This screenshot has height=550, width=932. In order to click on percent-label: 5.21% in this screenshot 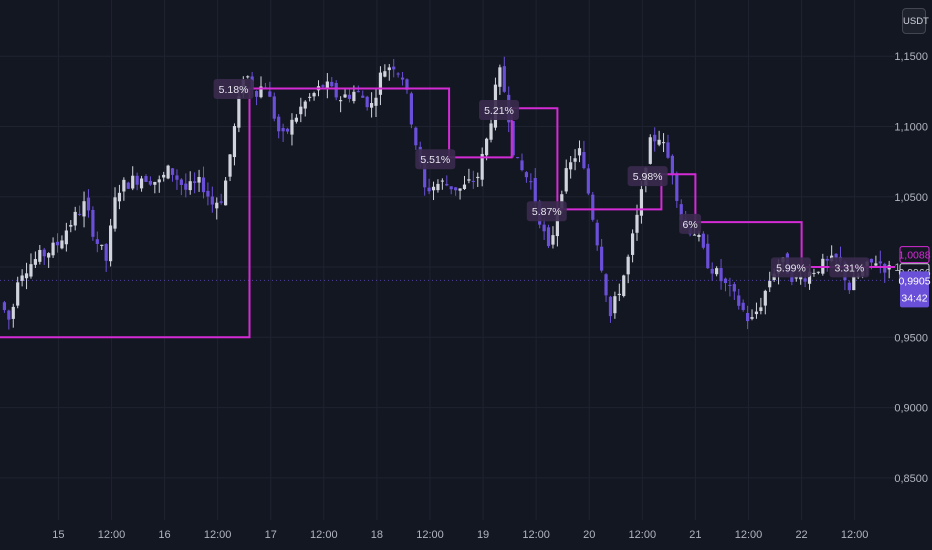, I will do `click(499, 111)`.